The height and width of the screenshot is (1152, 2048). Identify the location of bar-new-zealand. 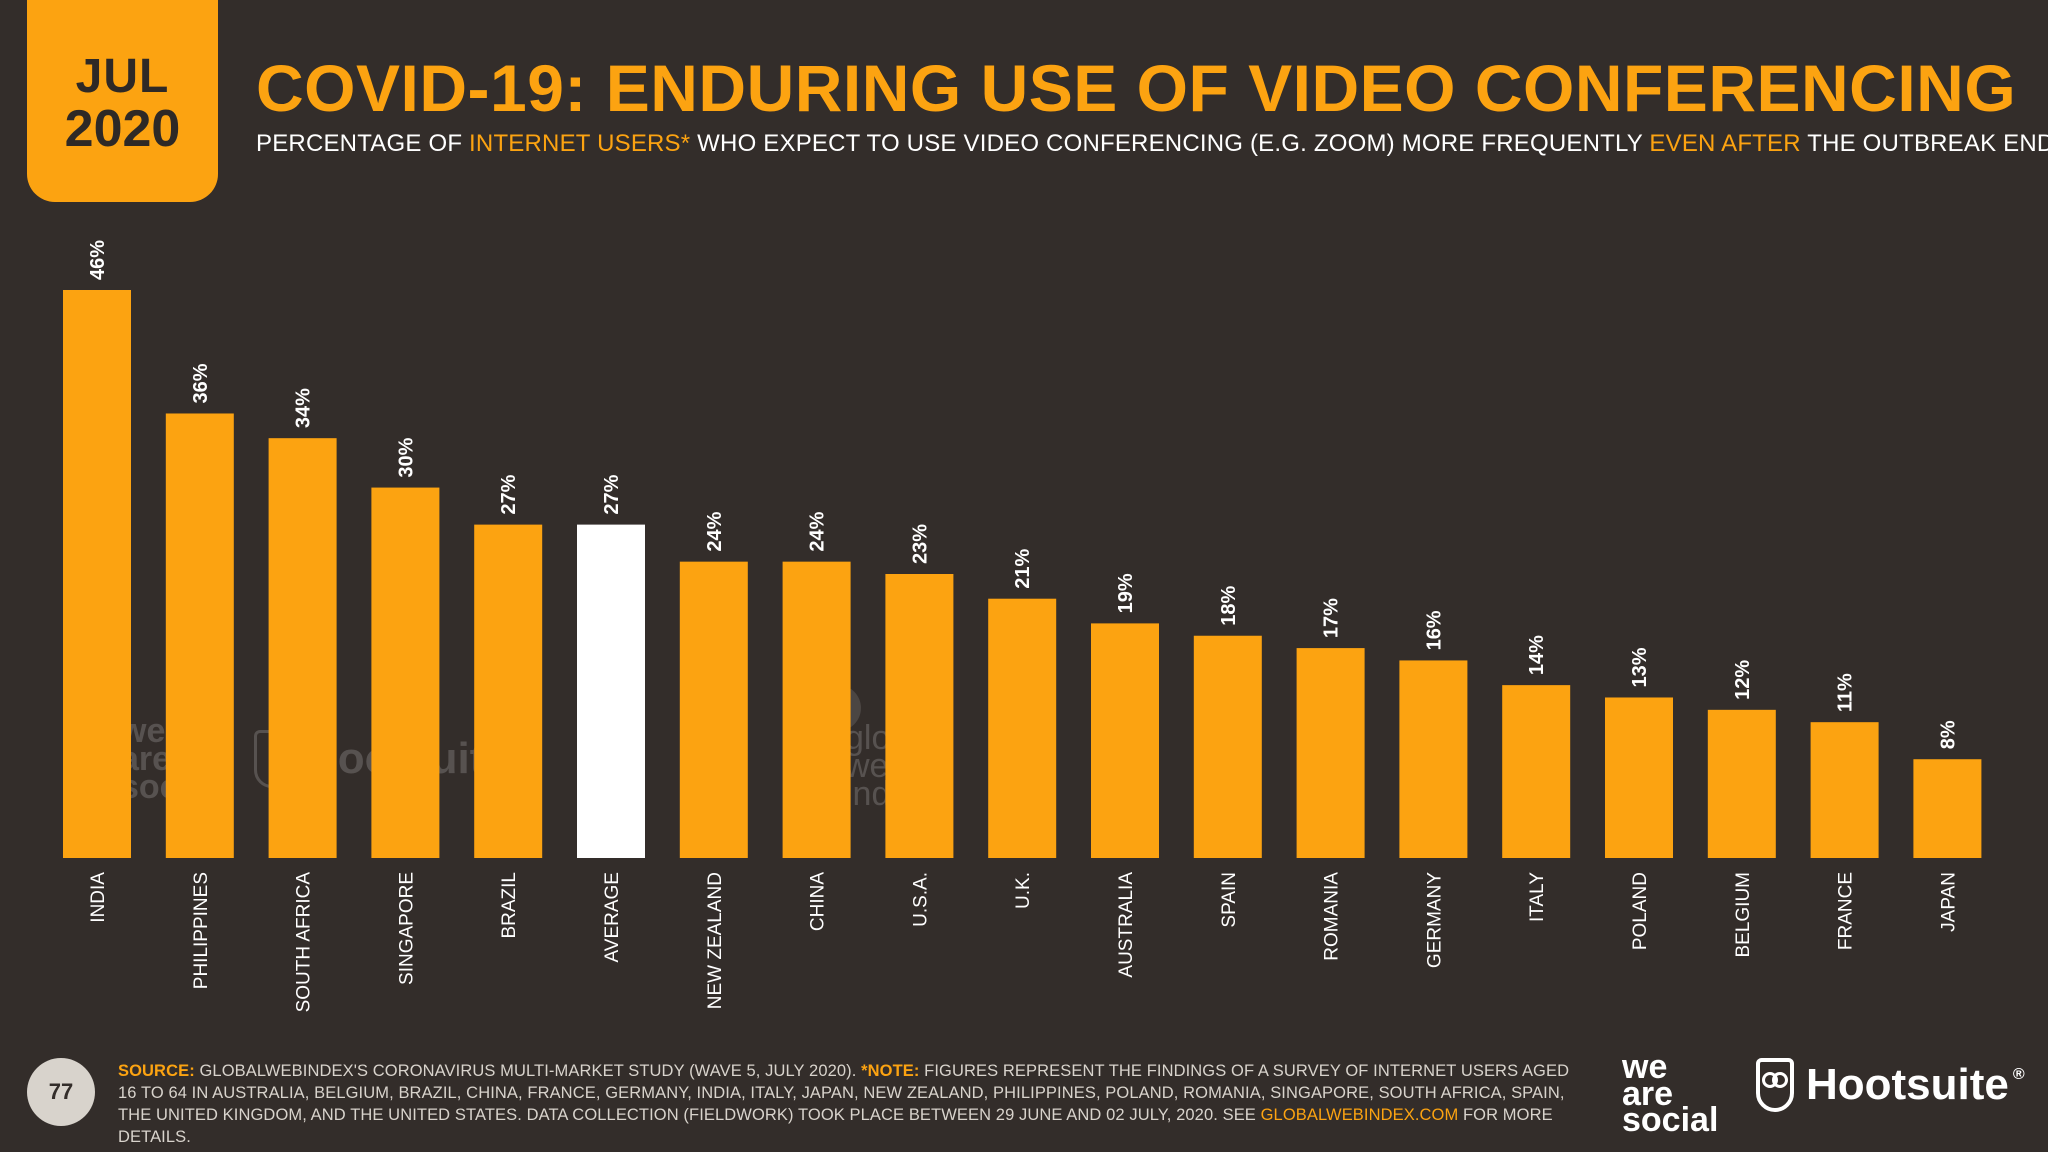
(713, 709).